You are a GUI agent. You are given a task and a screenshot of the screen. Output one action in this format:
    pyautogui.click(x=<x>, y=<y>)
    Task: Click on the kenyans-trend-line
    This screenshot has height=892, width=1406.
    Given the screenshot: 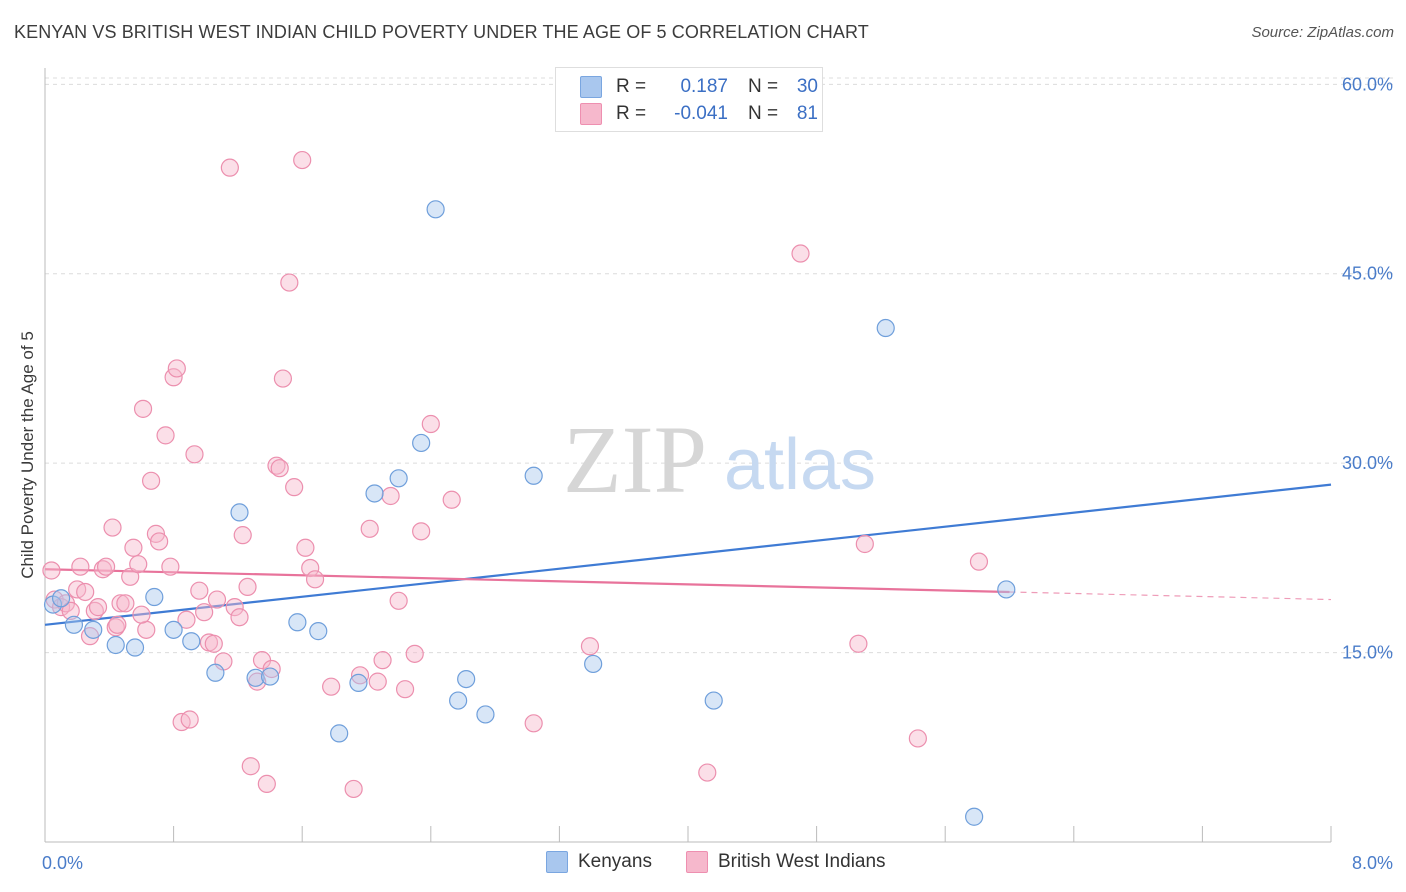 What is the action you would take?
    pyautogui.click(x=688, y=554)
    